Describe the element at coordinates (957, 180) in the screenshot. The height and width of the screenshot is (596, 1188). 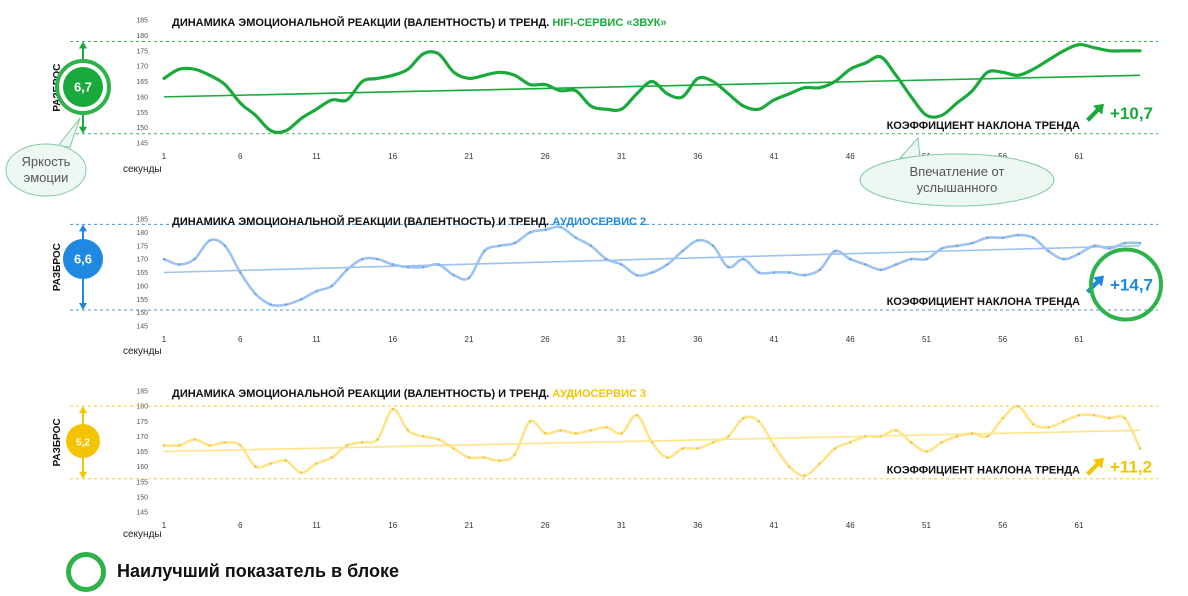
I see `impression-callout-bubble` at that location.